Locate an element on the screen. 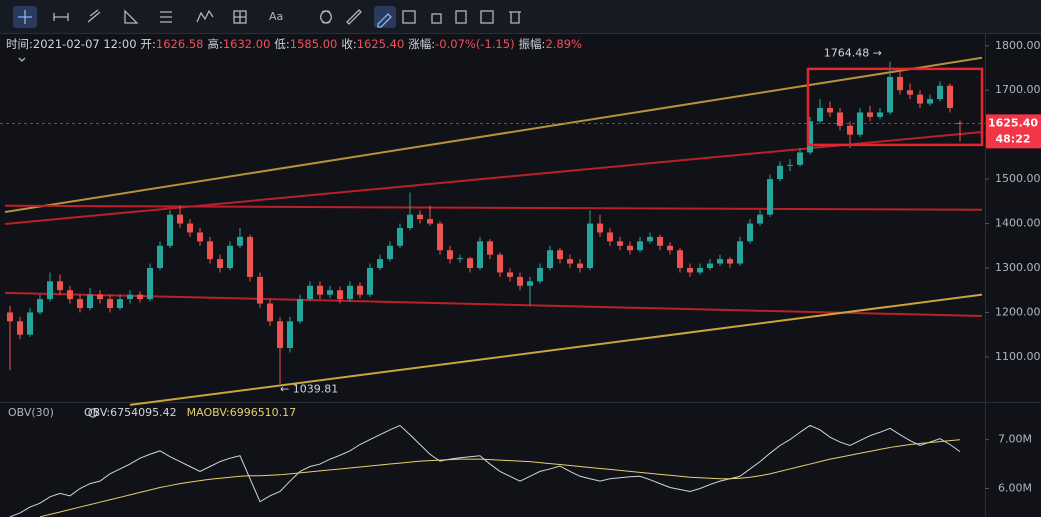 The width and height of the screenshot is (1041, 517). lines-icon is located at coordinates (166, 17).